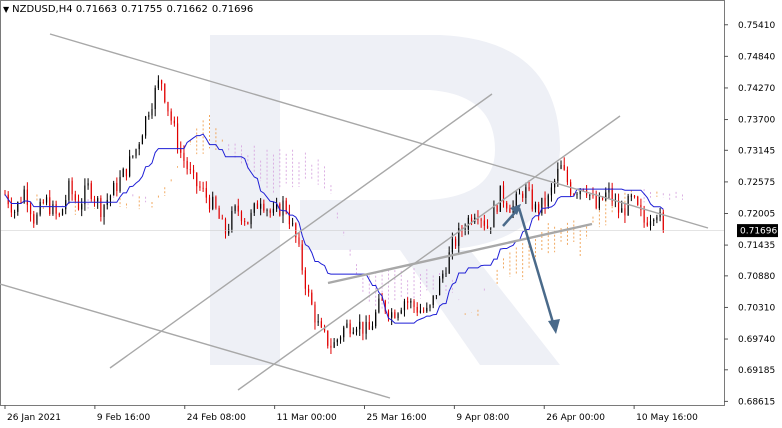  Describe the element at coordinates (460, 253) in the screenshot. I see `support-line` at that location.